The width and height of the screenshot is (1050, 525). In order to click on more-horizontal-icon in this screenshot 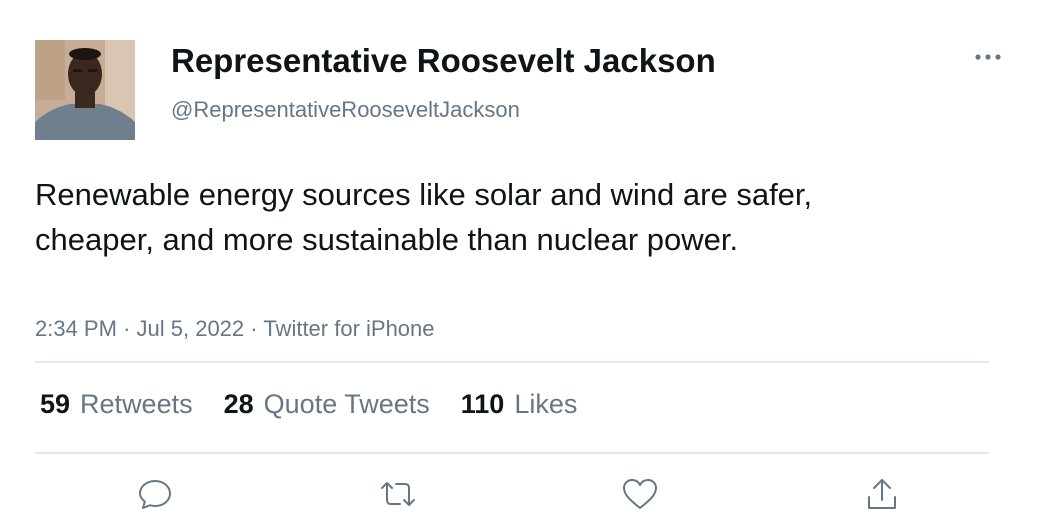, I will do `click(988, 57)`.